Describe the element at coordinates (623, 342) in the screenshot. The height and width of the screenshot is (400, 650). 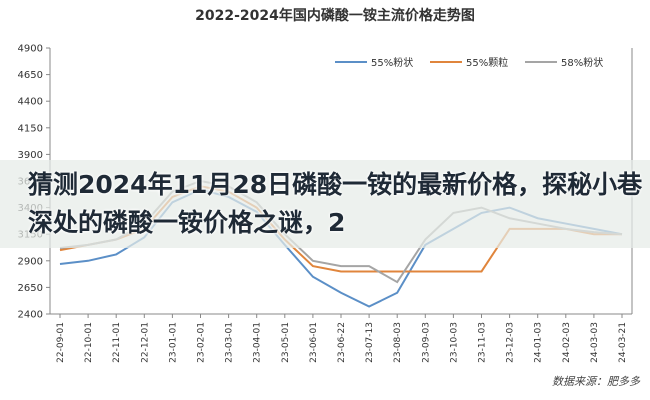
I see `x-tick-label: 24-03-21` at that location.